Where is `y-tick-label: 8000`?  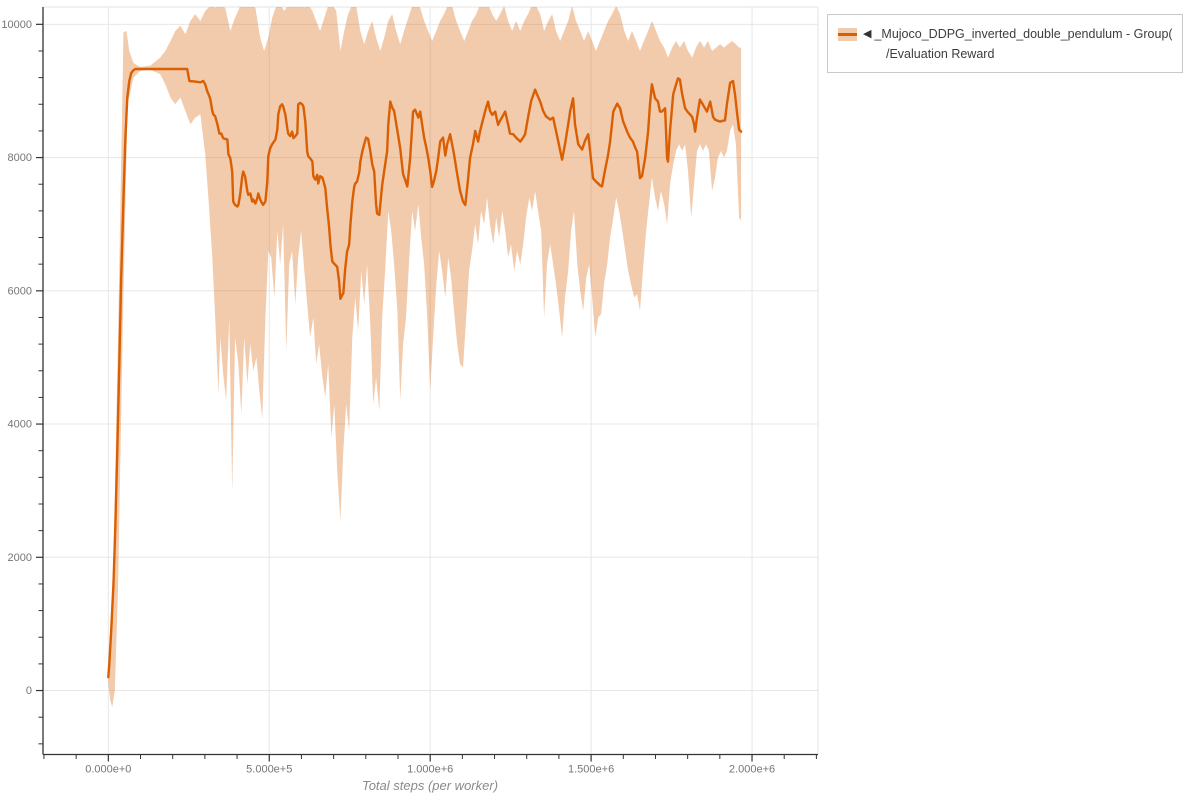 y-tick-label: 8000 is located at coordinates (20, 158).